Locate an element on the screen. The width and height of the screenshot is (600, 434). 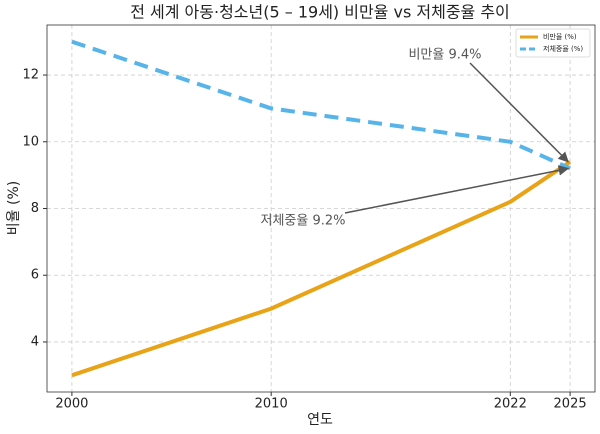
legend-label: 비만율 (%) is located at coordinates (560, 36).